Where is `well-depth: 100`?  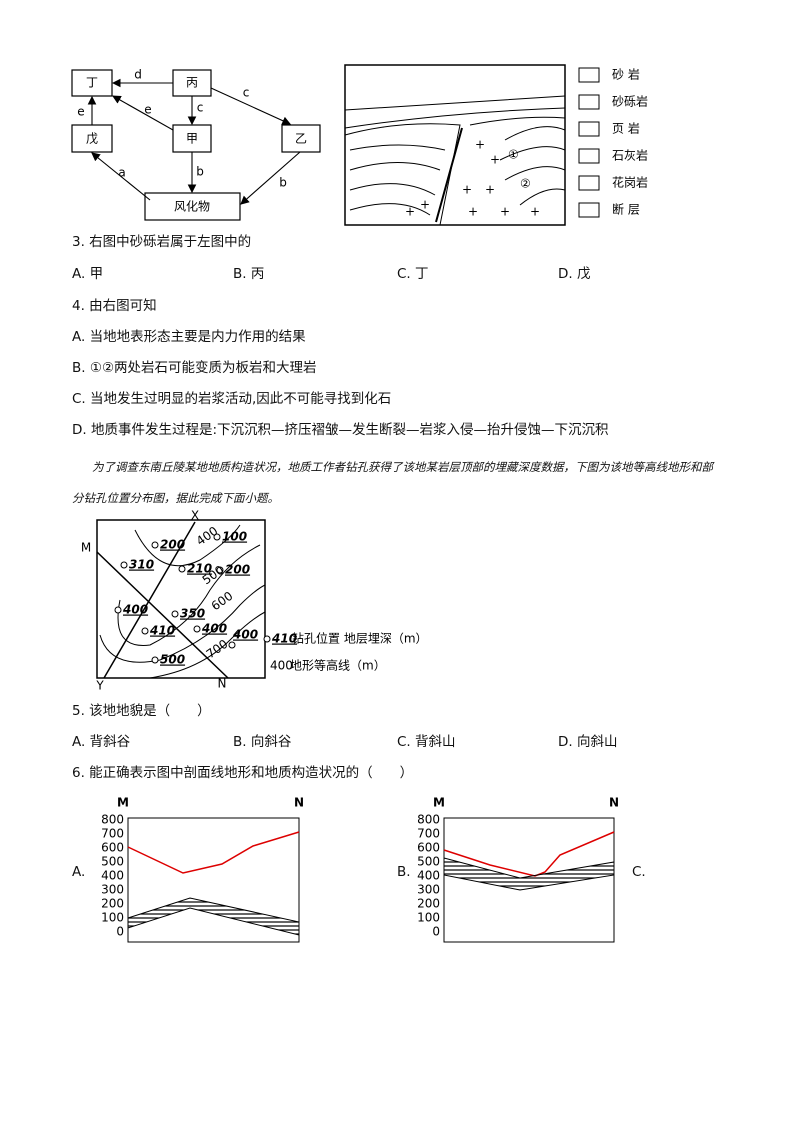
well-depth: 100 is located at coordinates (234, 537).